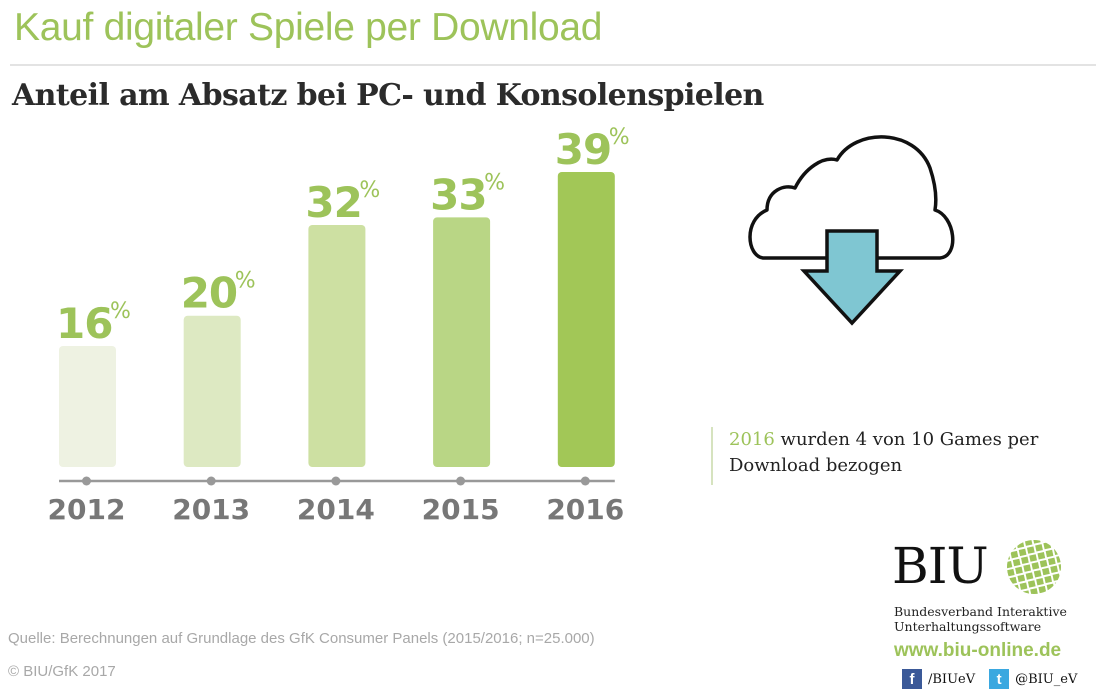  What do you see at coordinates (752, 439) in the screenshot?
I see `callout-year: 2016` at bounding box center [752, 439].